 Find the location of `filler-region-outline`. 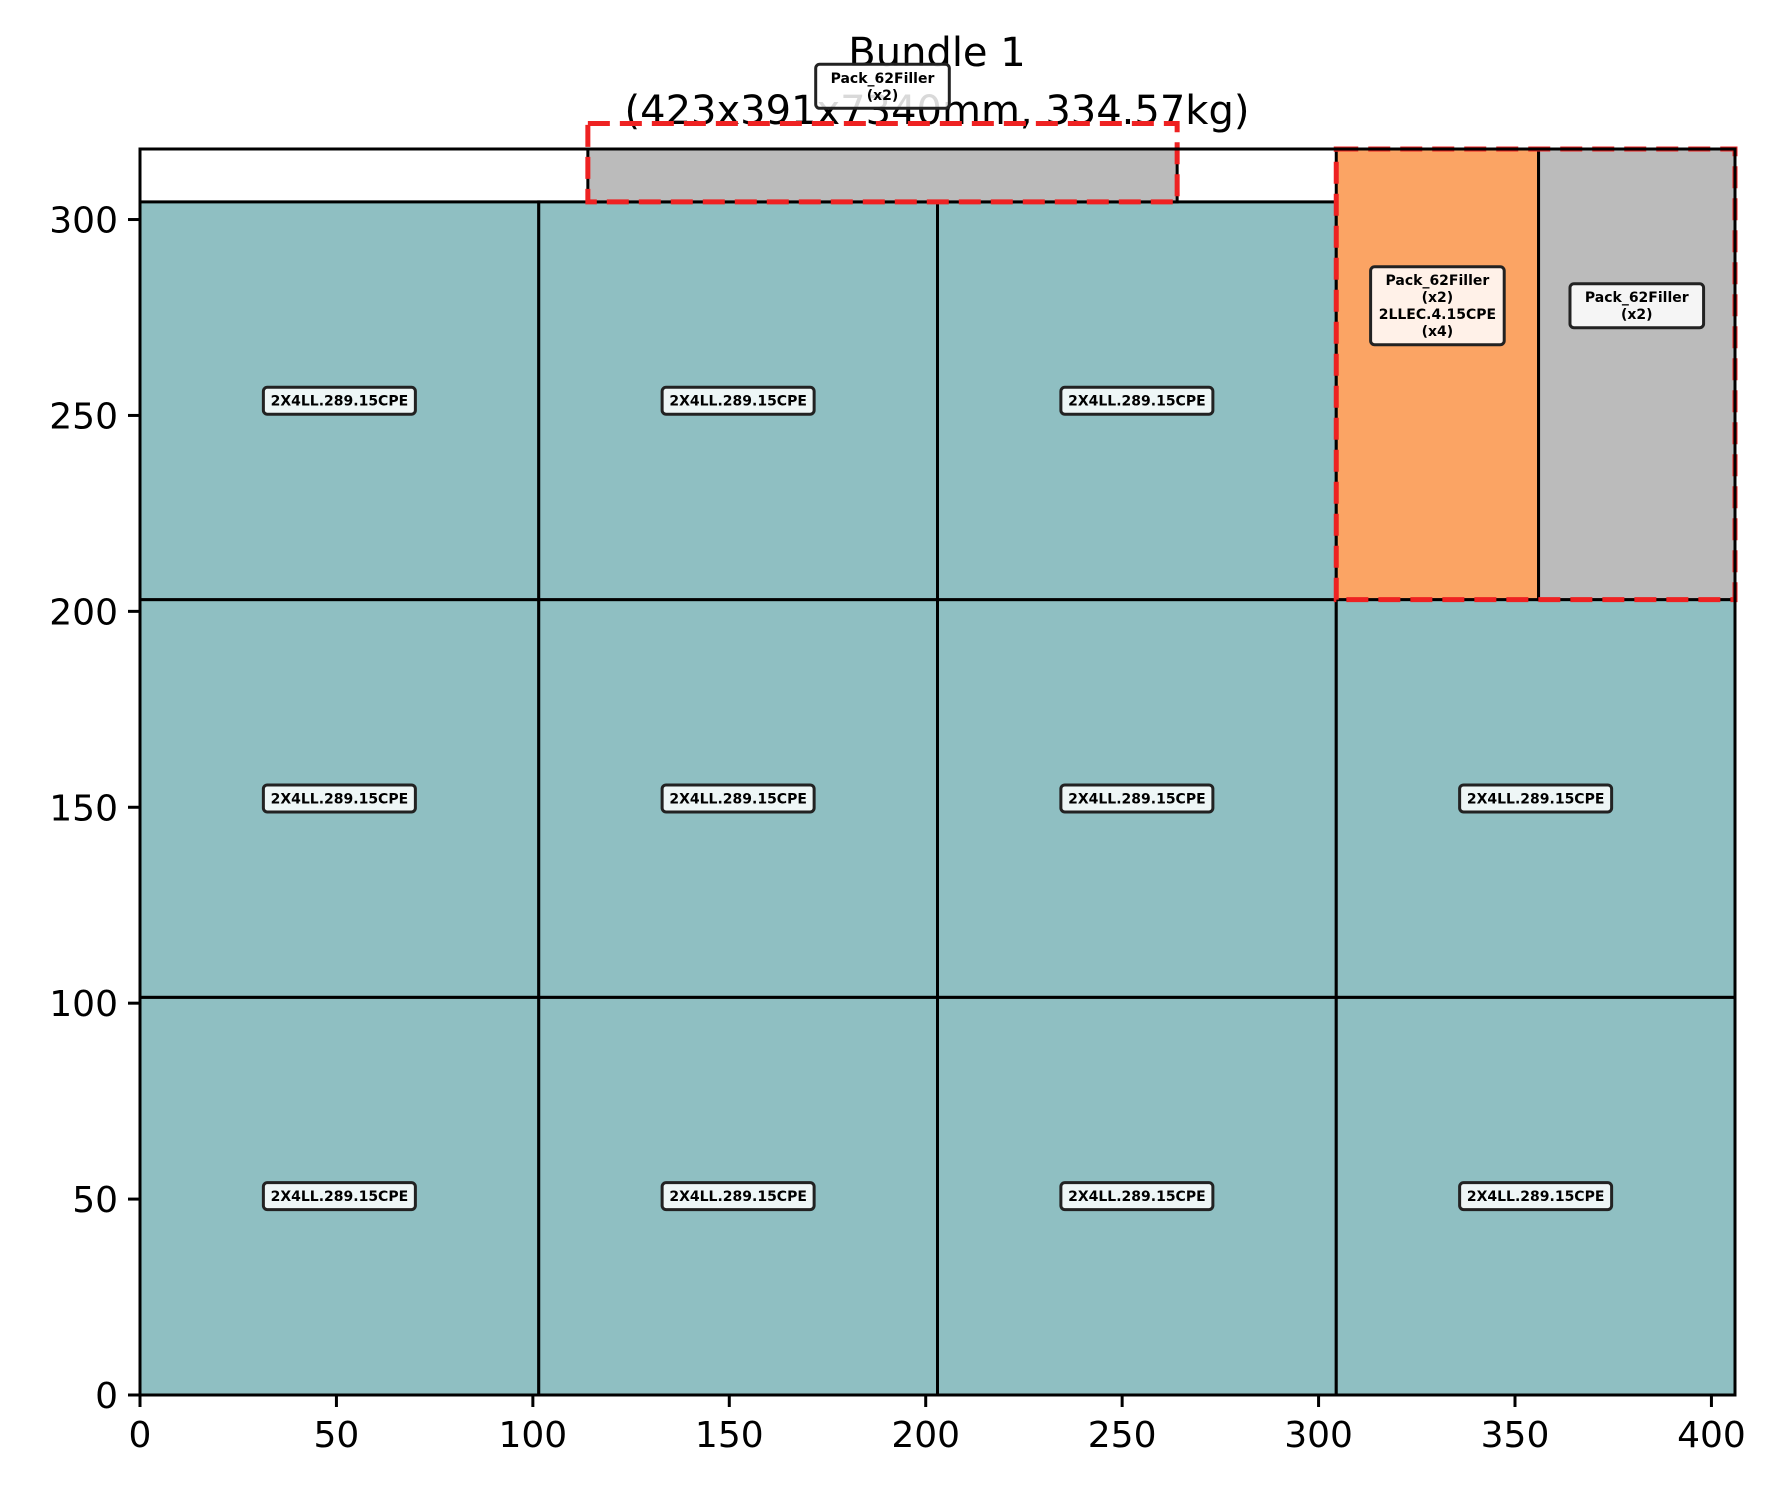

filler-region-outline is located at coordinates (882, 163).